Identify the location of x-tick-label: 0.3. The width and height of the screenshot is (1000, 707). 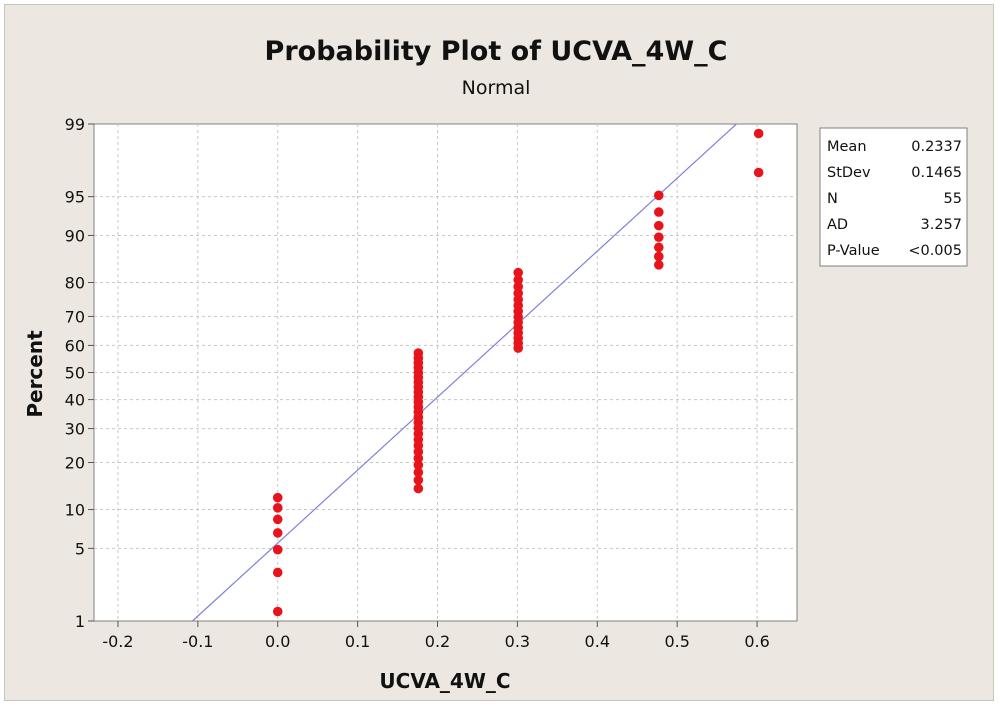
(517, 641).